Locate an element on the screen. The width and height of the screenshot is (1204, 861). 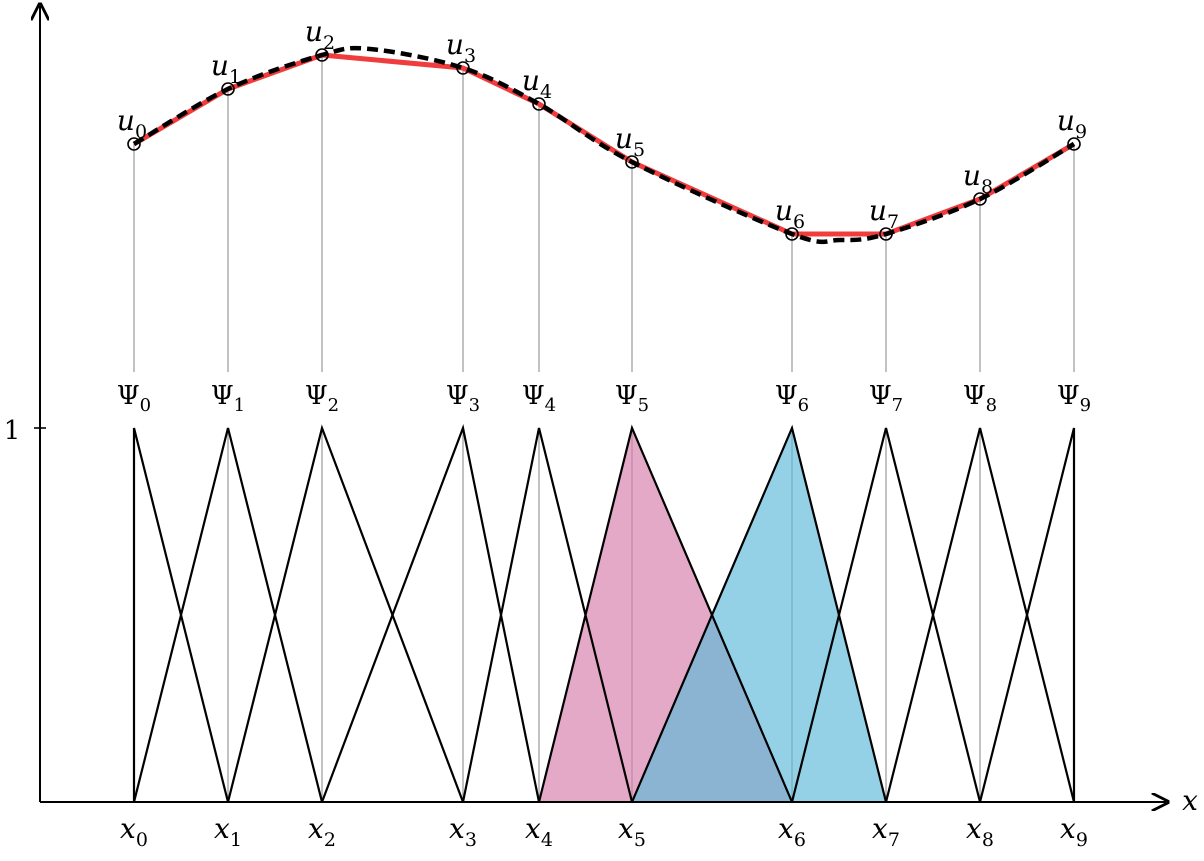
x-label-3: x3 is located at coordinates (463, 831).